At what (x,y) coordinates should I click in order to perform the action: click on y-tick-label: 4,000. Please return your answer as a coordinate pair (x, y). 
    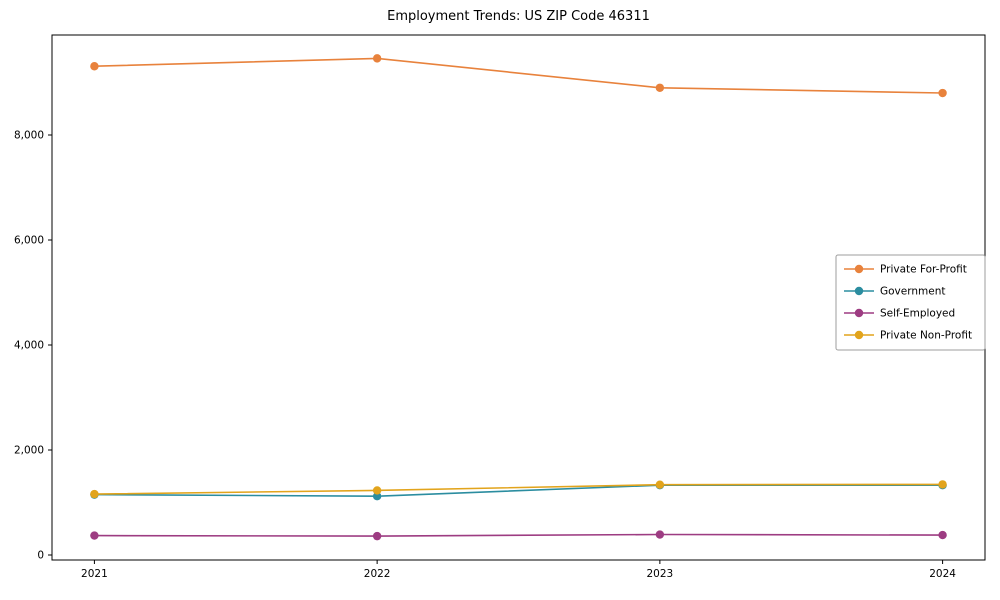
    Looking at the image, I should click on (29, 346).